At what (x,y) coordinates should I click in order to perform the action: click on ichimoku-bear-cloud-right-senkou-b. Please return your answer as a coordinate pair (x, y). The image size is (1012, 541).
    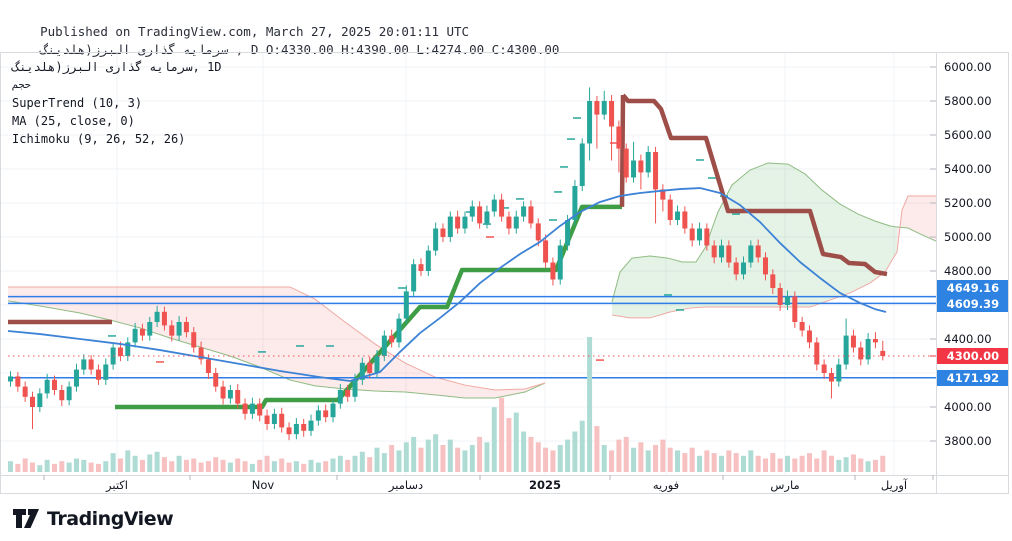
    Looking at the image, I should click on (916, 224).